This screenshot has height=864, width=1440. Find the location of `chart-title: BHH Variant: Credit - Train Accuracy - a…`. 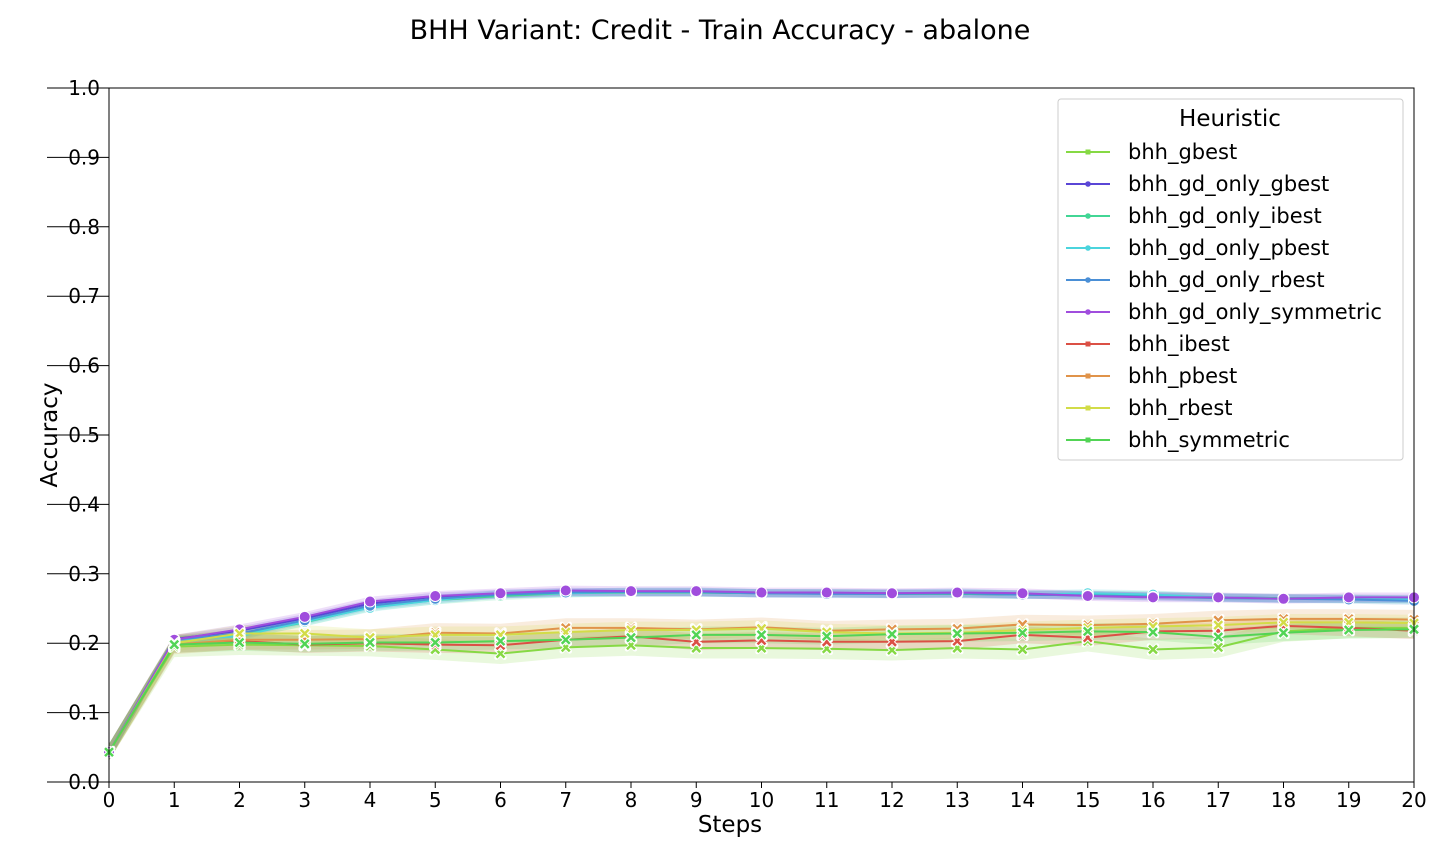

chart-title: BHH Variant: Credit - Train Accuracy - a… is located at coordinates (720, 30).